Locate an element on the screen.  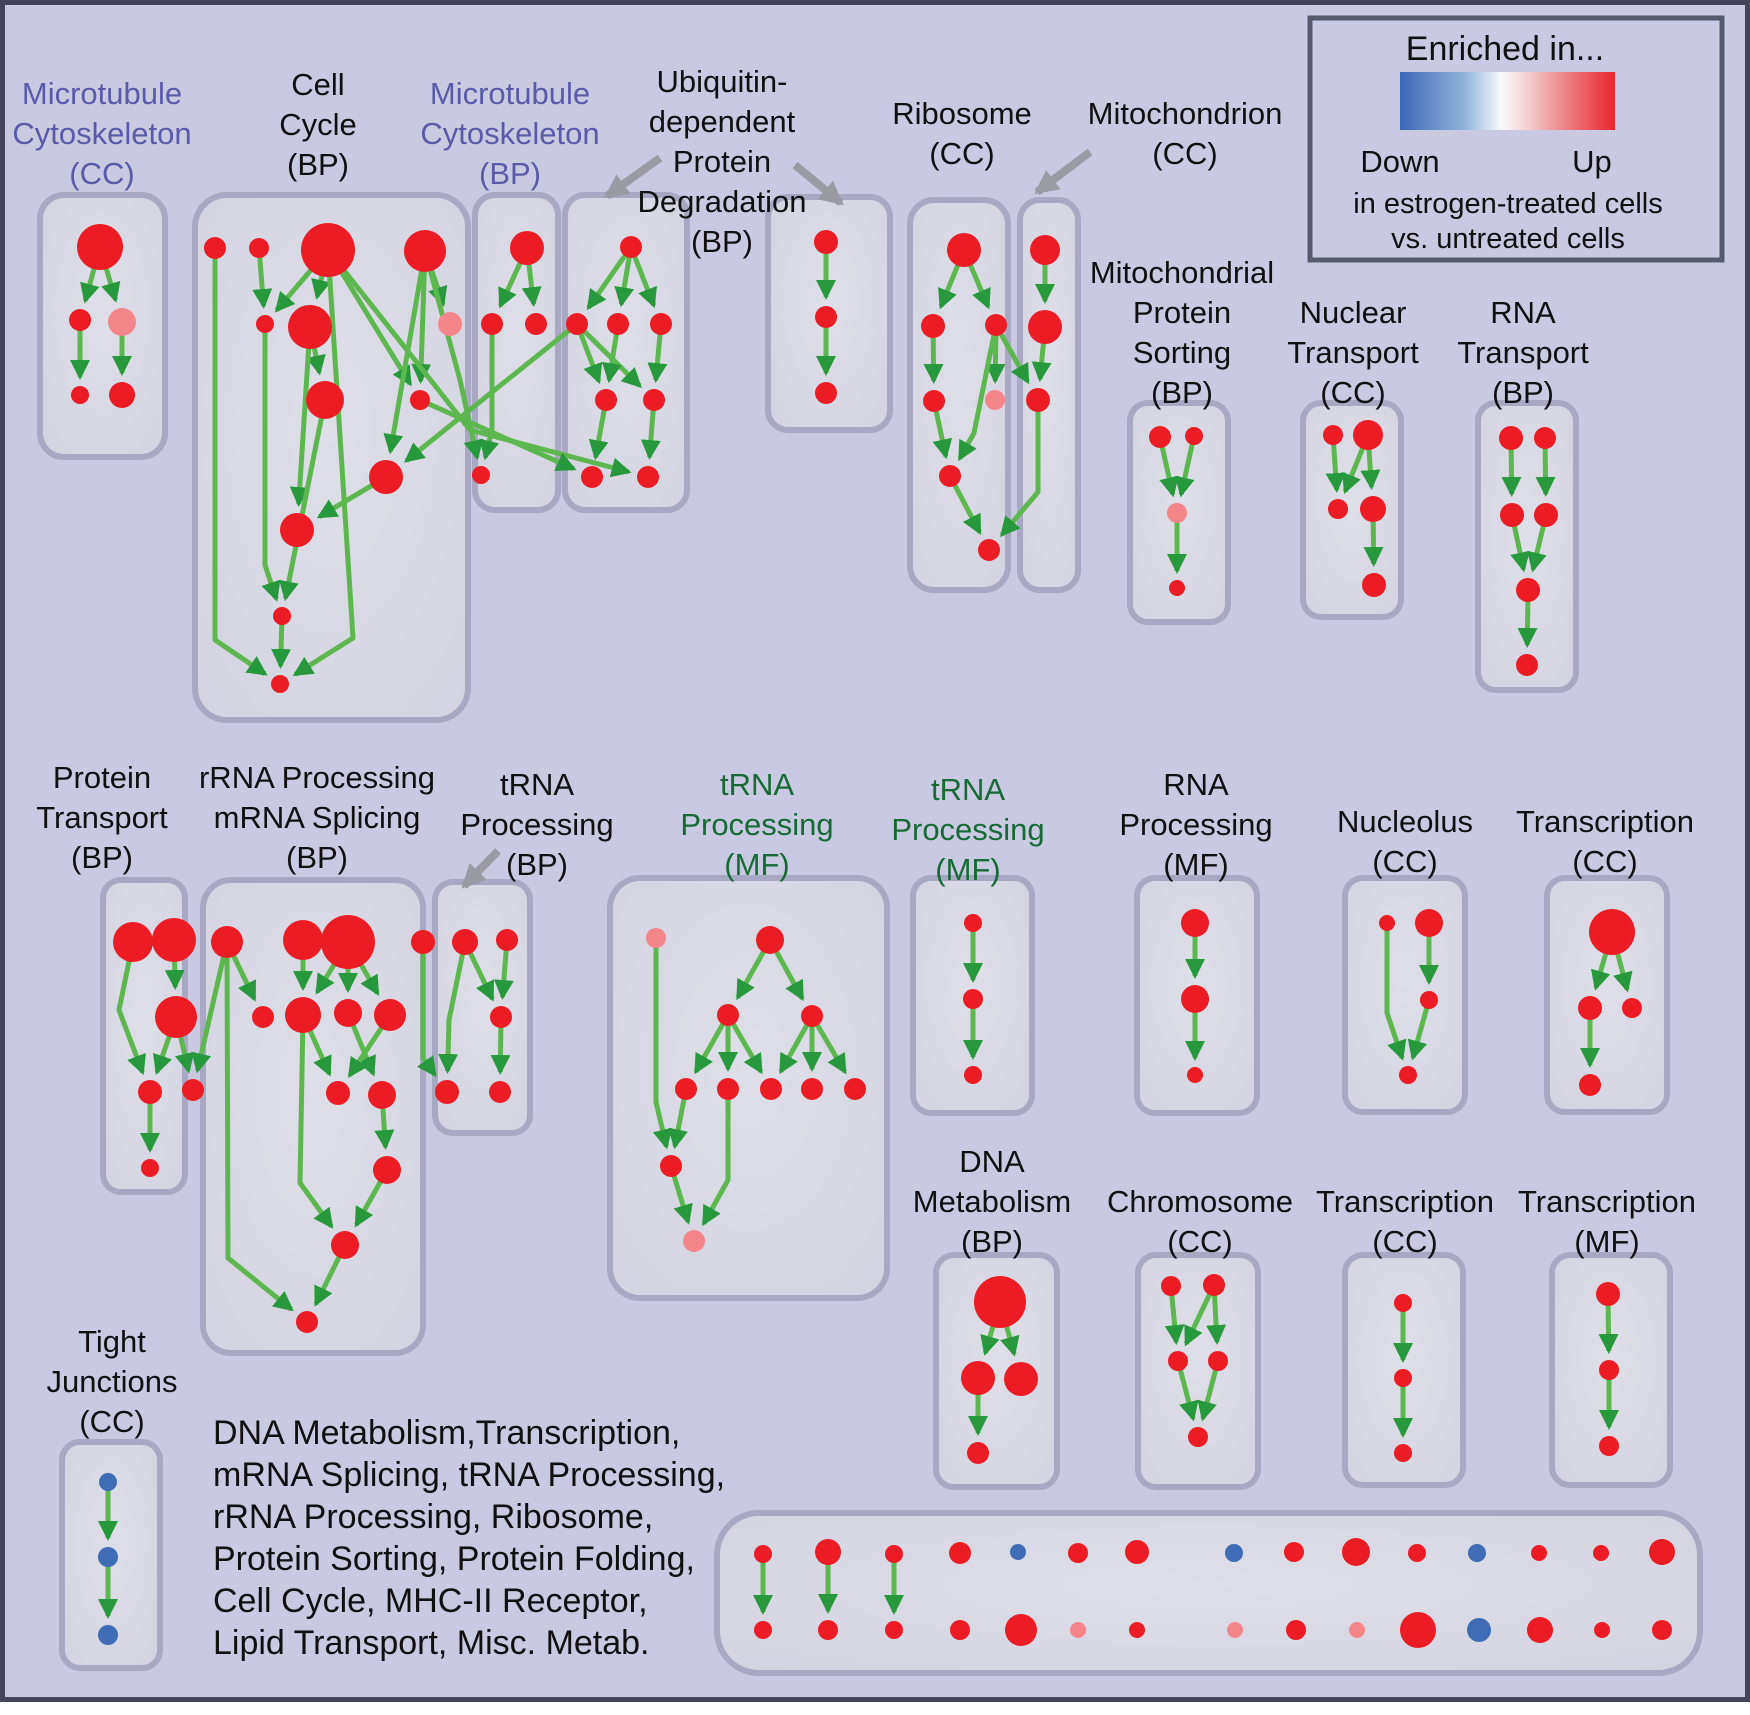
edge-tf2-tf4 is located at coordinates (789, 975).